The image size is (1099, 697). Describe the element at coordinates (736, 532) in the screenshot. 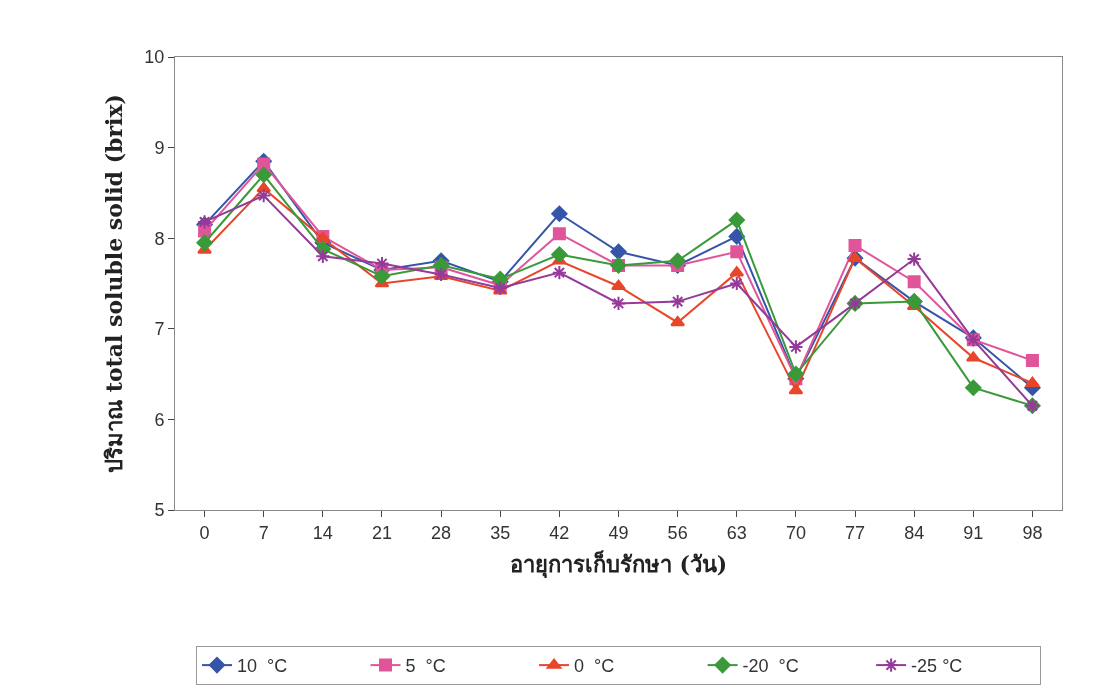

I see `x-tick-label: 63` at that location.